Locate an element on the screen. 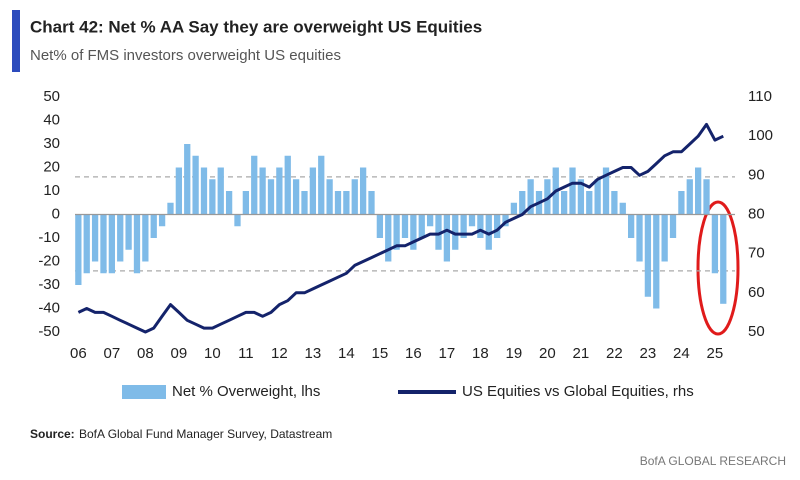  x-tick-label: 20 is located at coordinates (547, 353).